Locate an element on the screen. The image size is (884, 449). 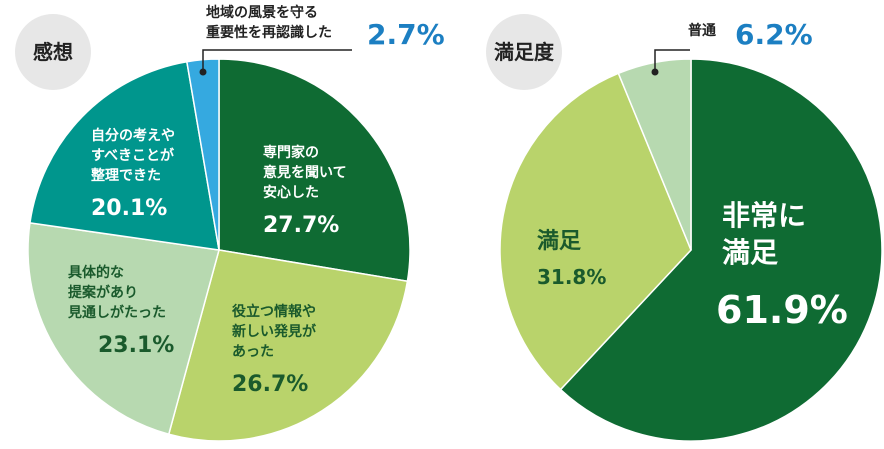
slice-text-line: 意見を聞いて is located at coordinates (305, 172).